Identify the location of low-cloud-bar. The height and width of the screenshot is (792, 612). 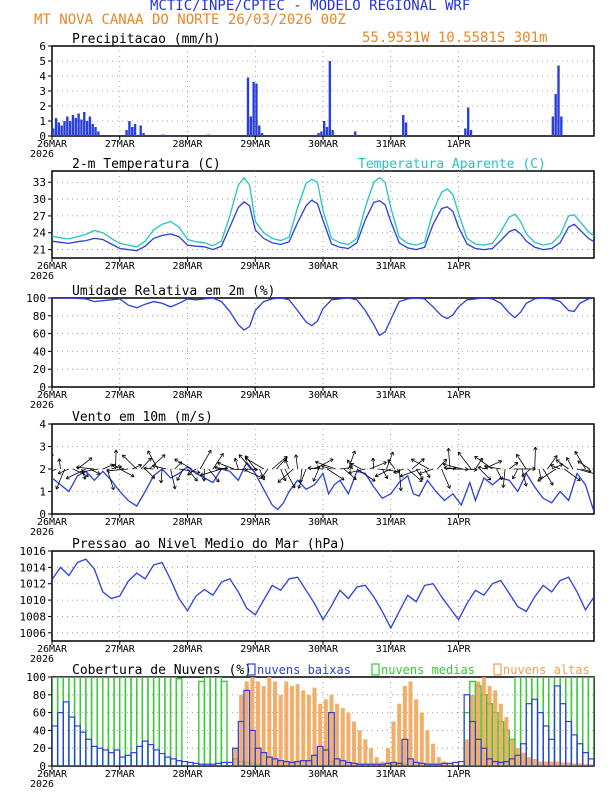
(484, 756).